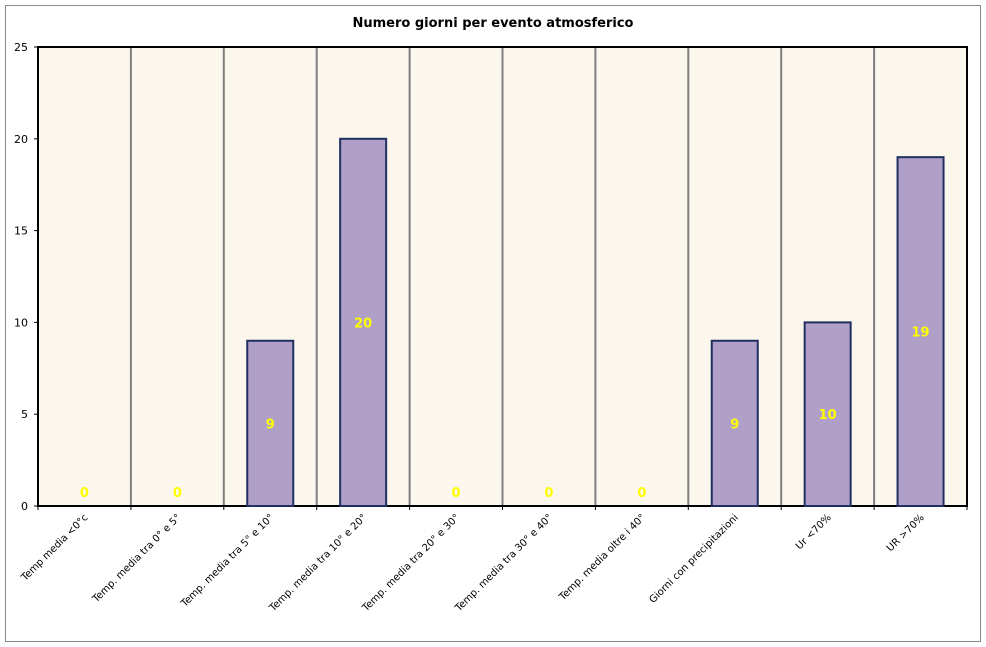 The height and width of the screenshot is (647, 986). Describe the element at coordinates (411, 563) in the screenshot. I see `x-category-label: Temp. media tra 20° e 30°` at that location.